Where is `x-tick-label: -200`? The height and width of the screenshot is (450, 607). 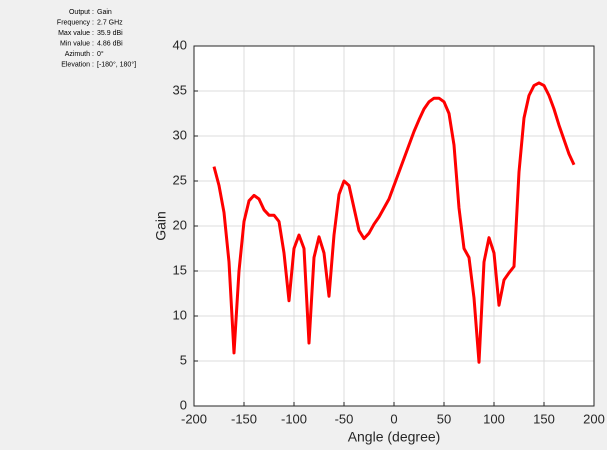
x-tick-label: -200 is located at coordinates (194, 418).